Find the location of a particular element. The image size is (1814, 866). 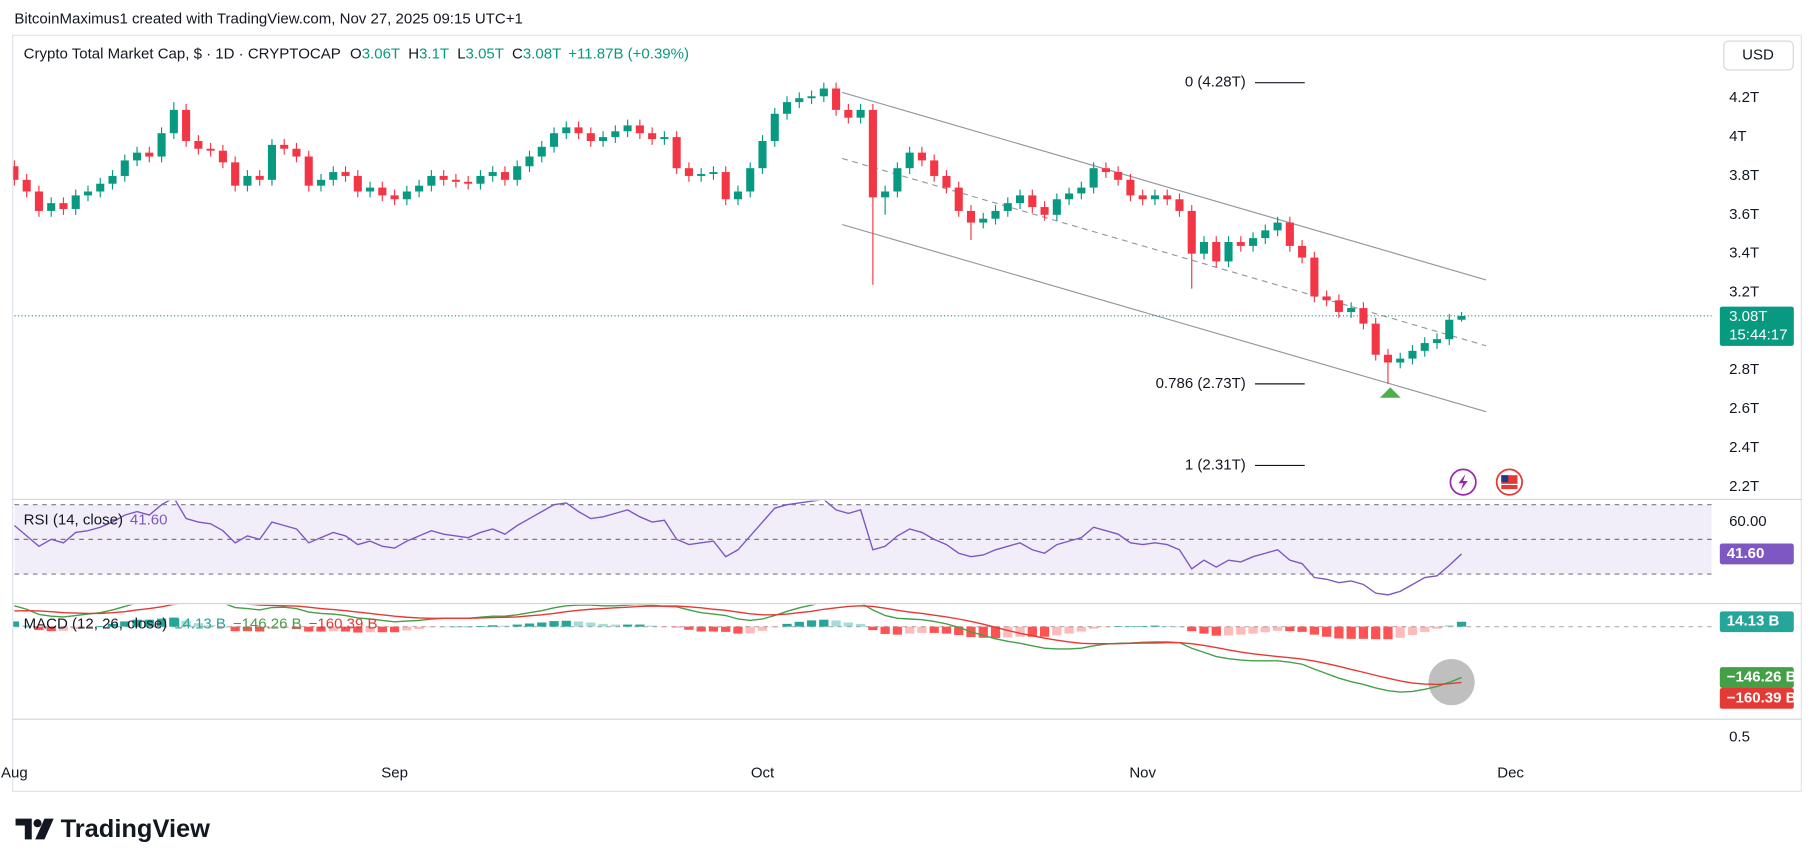

last-price-box is located at coordinates (1756, 326).